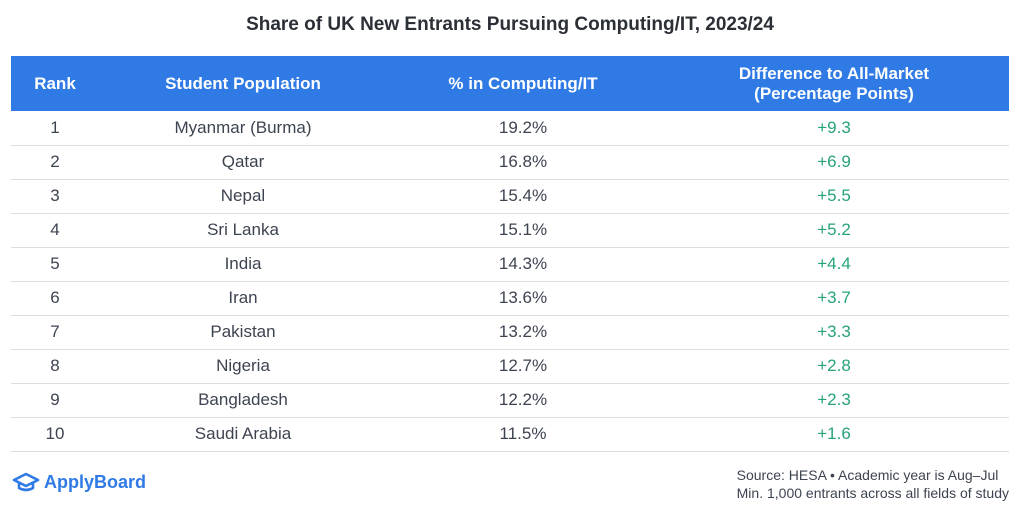 The width and height of the screenshot is (1020, 513). Describe the element at coordinates (243, 400) in the screenshot. I see `population-cell: Bangladesh` at that location.